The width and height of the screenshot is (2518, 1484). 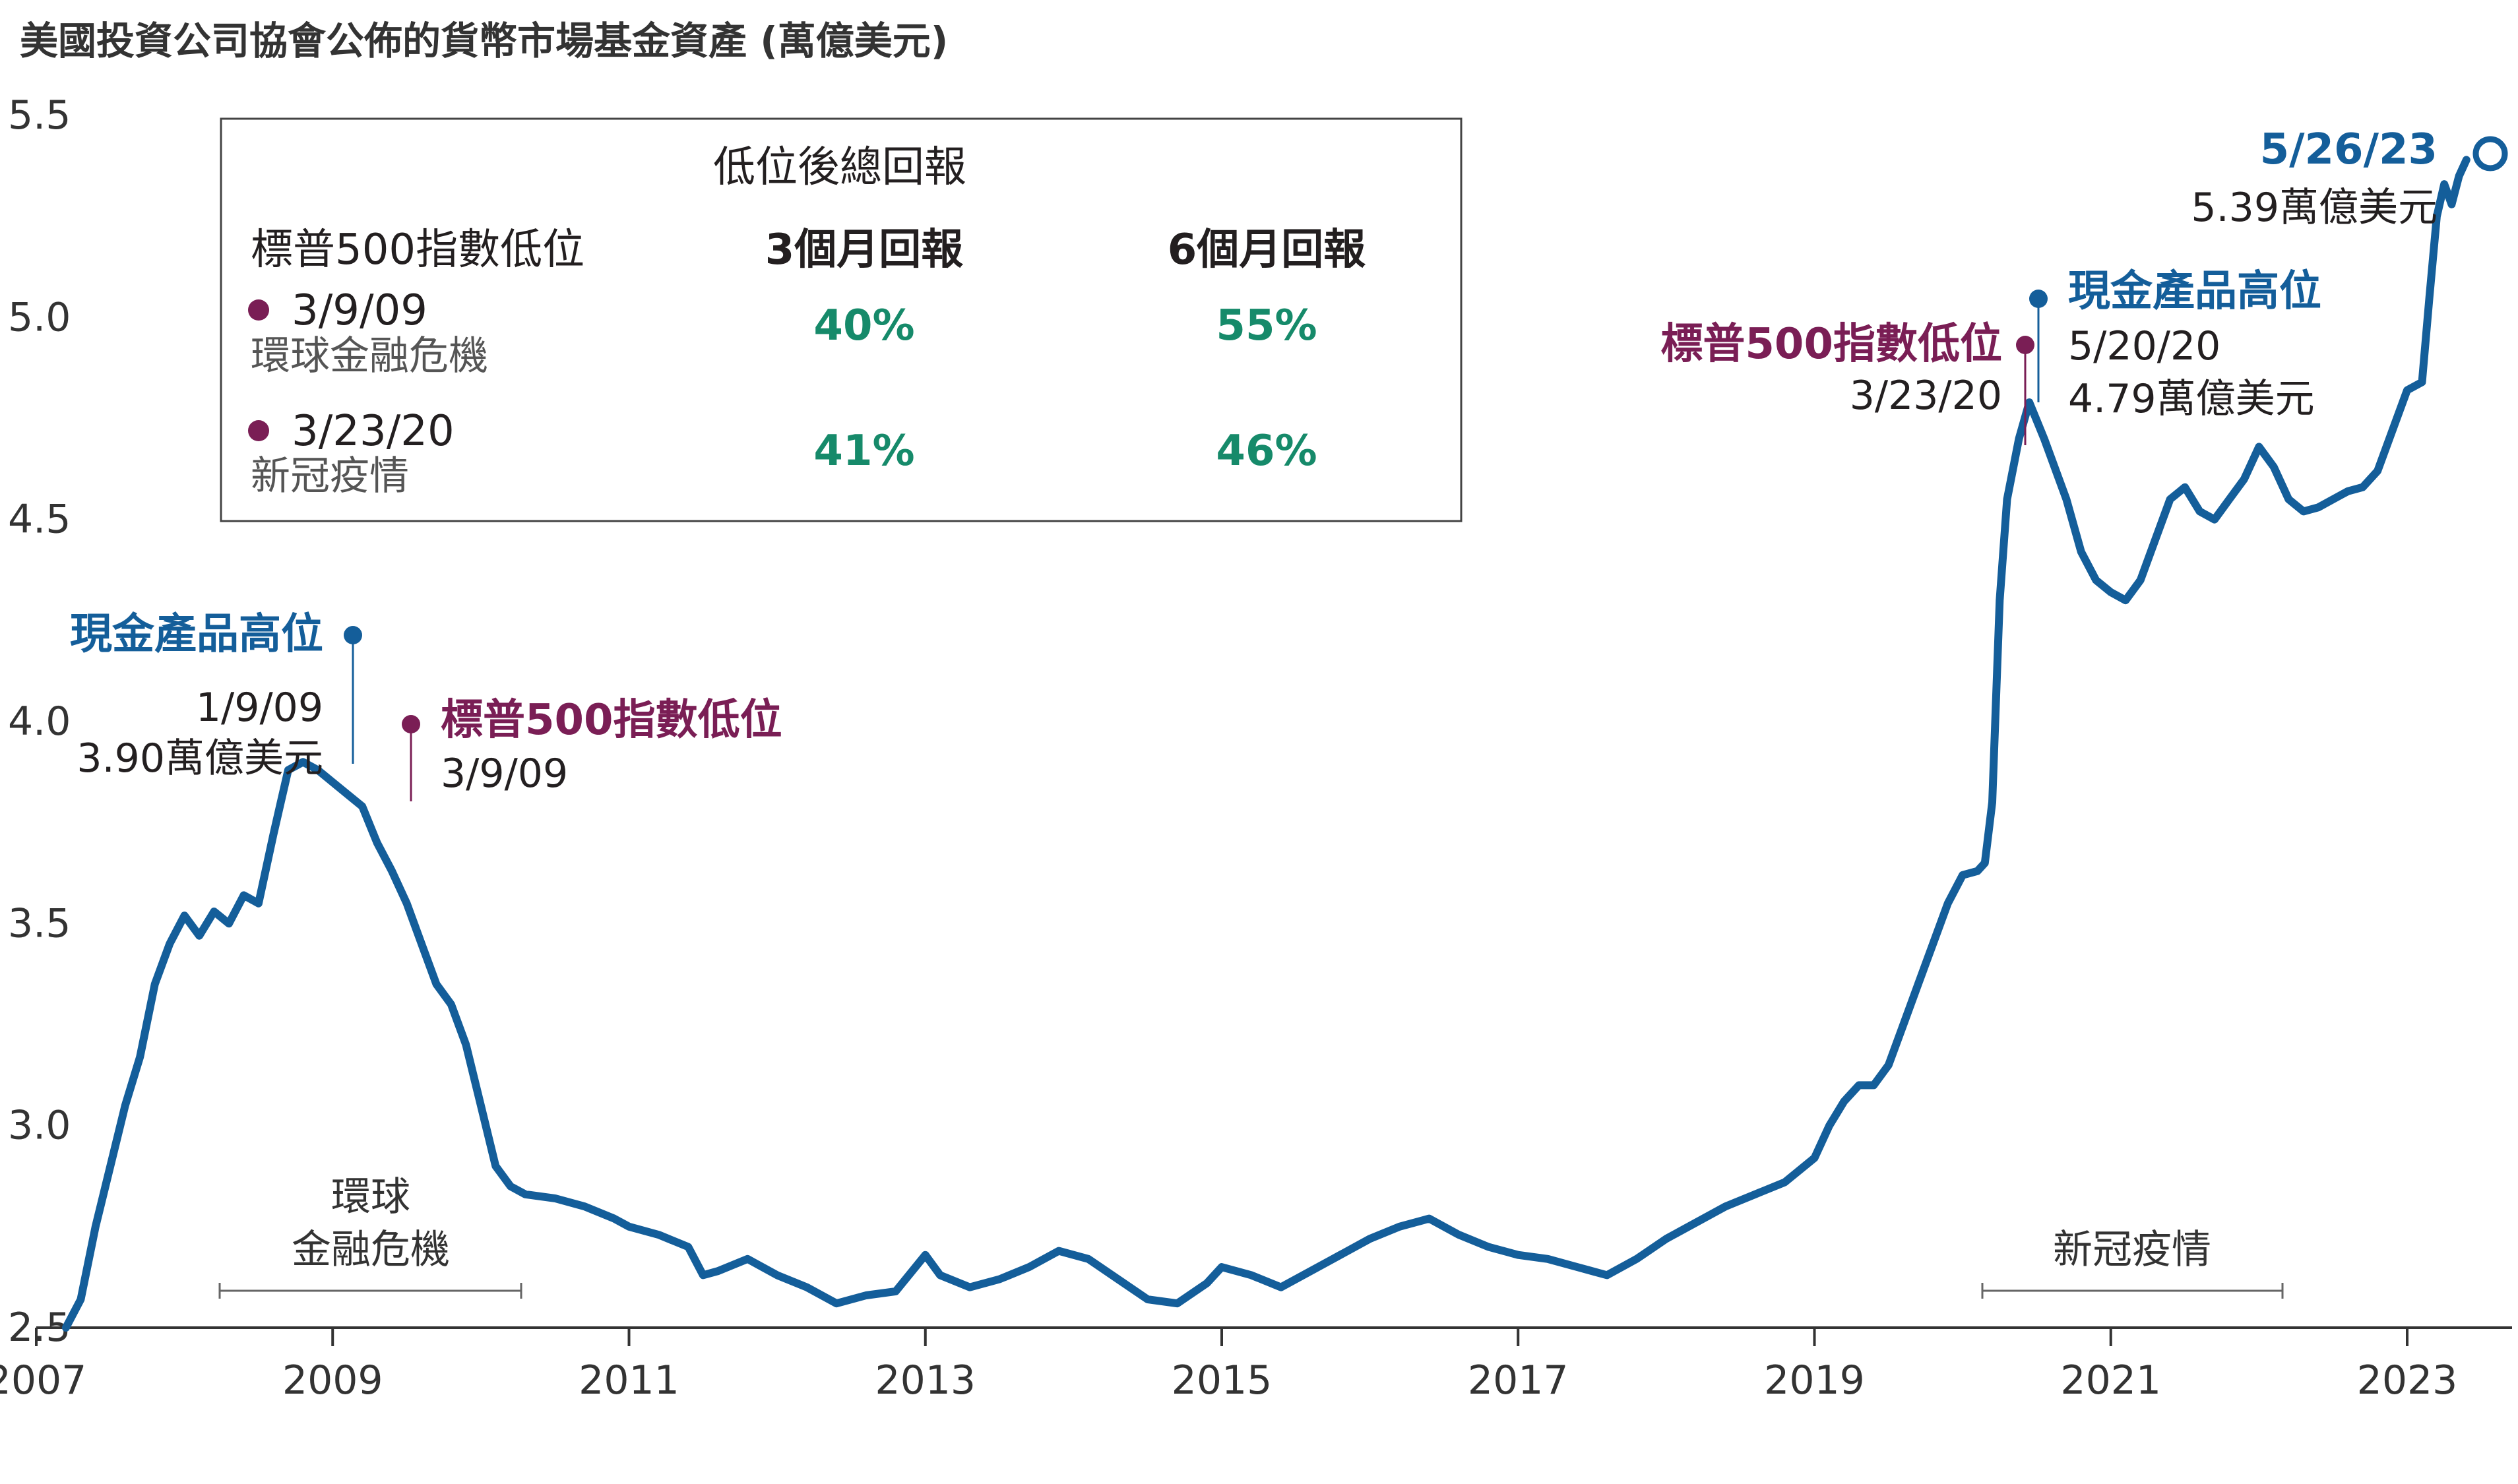 I want to click on trough-2009-annotation: 標普500指數低位 3/9/09, so click(x=592, y=748).